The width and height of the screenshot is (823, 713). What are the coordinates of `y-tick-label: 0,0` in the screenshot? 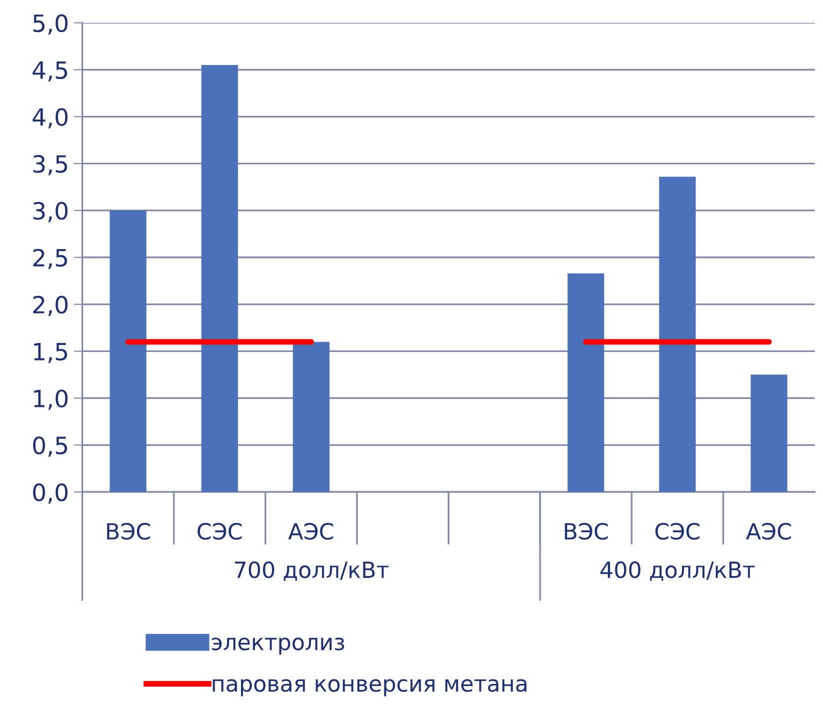 It's located at (50, 493).